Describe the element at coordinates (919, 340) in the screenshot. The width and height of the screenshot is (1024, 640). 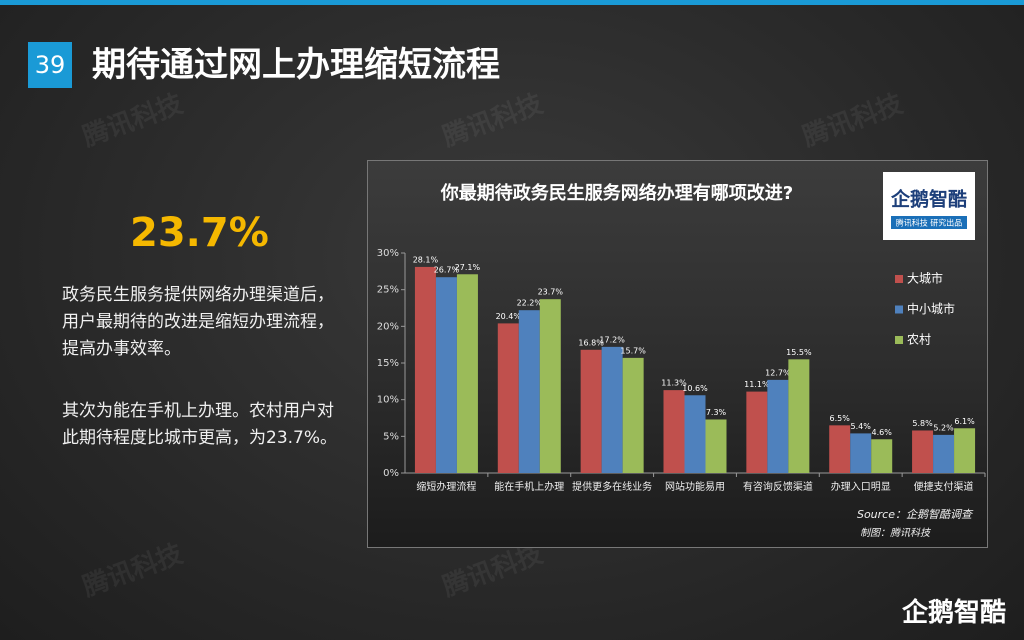
I see `legend-label: 农村` at that location.